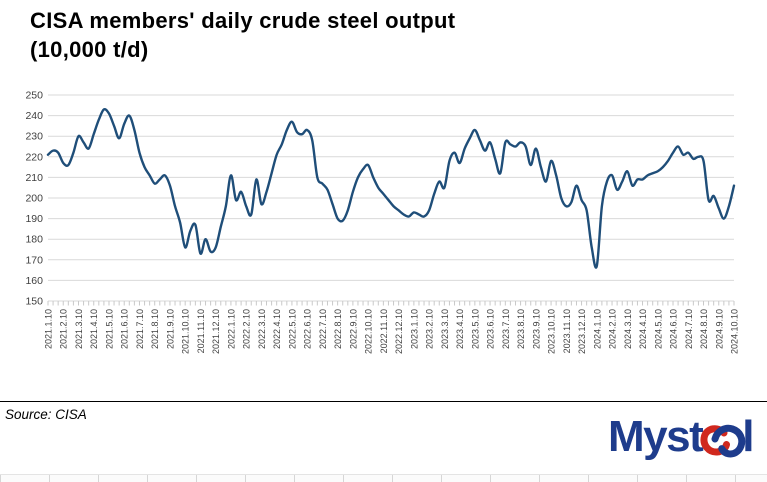 The width and height of the screenshot is (767, 482). I want to click on svg-text: 2023.9.10, so click(536, 329).